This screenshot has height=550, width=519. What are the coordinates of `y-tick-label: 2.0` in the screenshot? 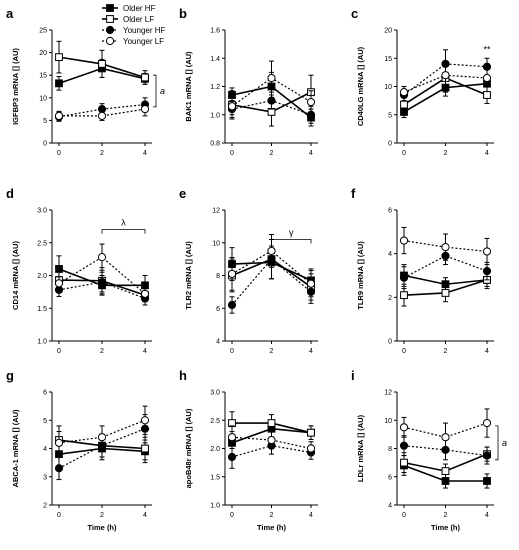 It's located at (42, 276).